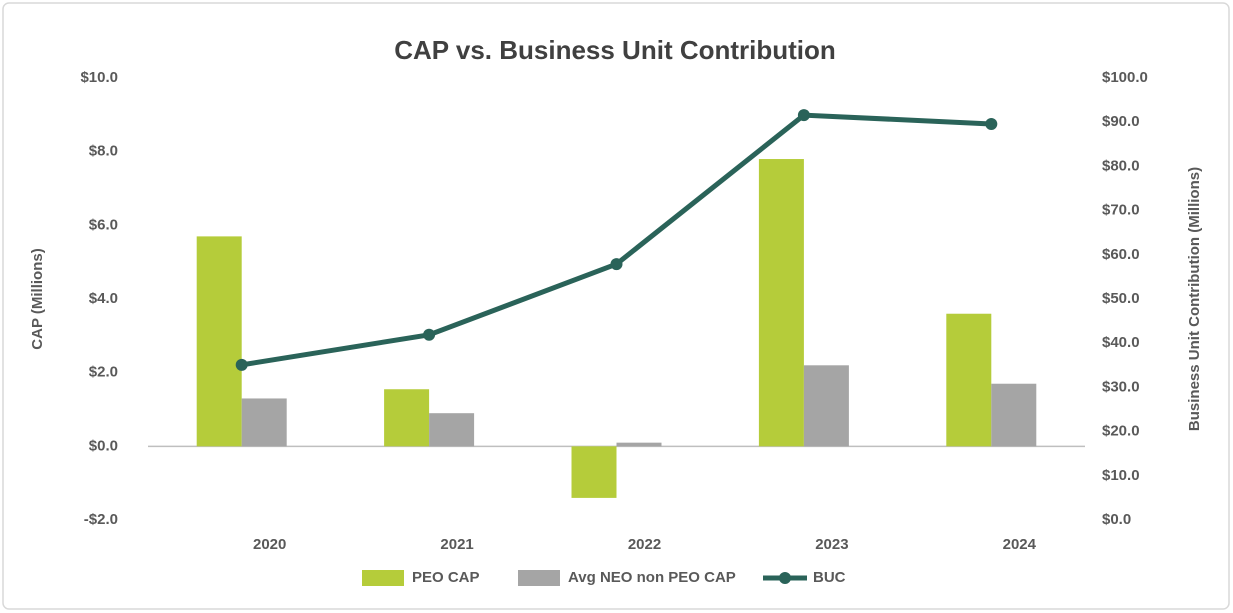  Describe the element at coordinates (103, 151) in the screenshot. I see `y-tick-label: $8.0` at that location.